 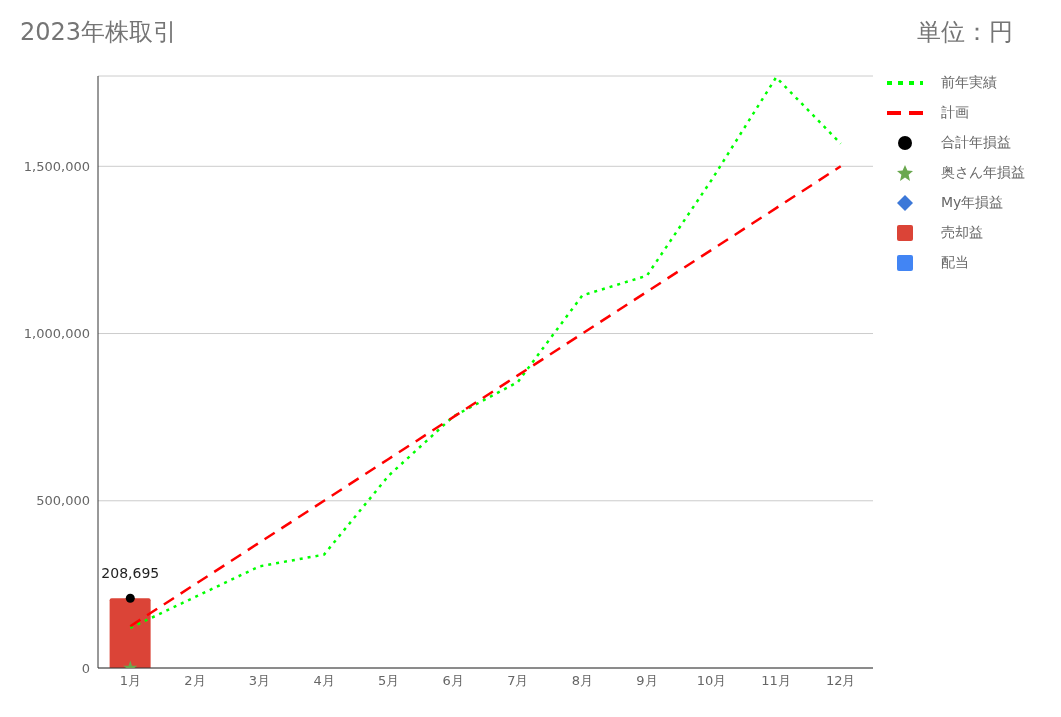 I want to click on legend-label: 計画, so click(x=955, y=113).